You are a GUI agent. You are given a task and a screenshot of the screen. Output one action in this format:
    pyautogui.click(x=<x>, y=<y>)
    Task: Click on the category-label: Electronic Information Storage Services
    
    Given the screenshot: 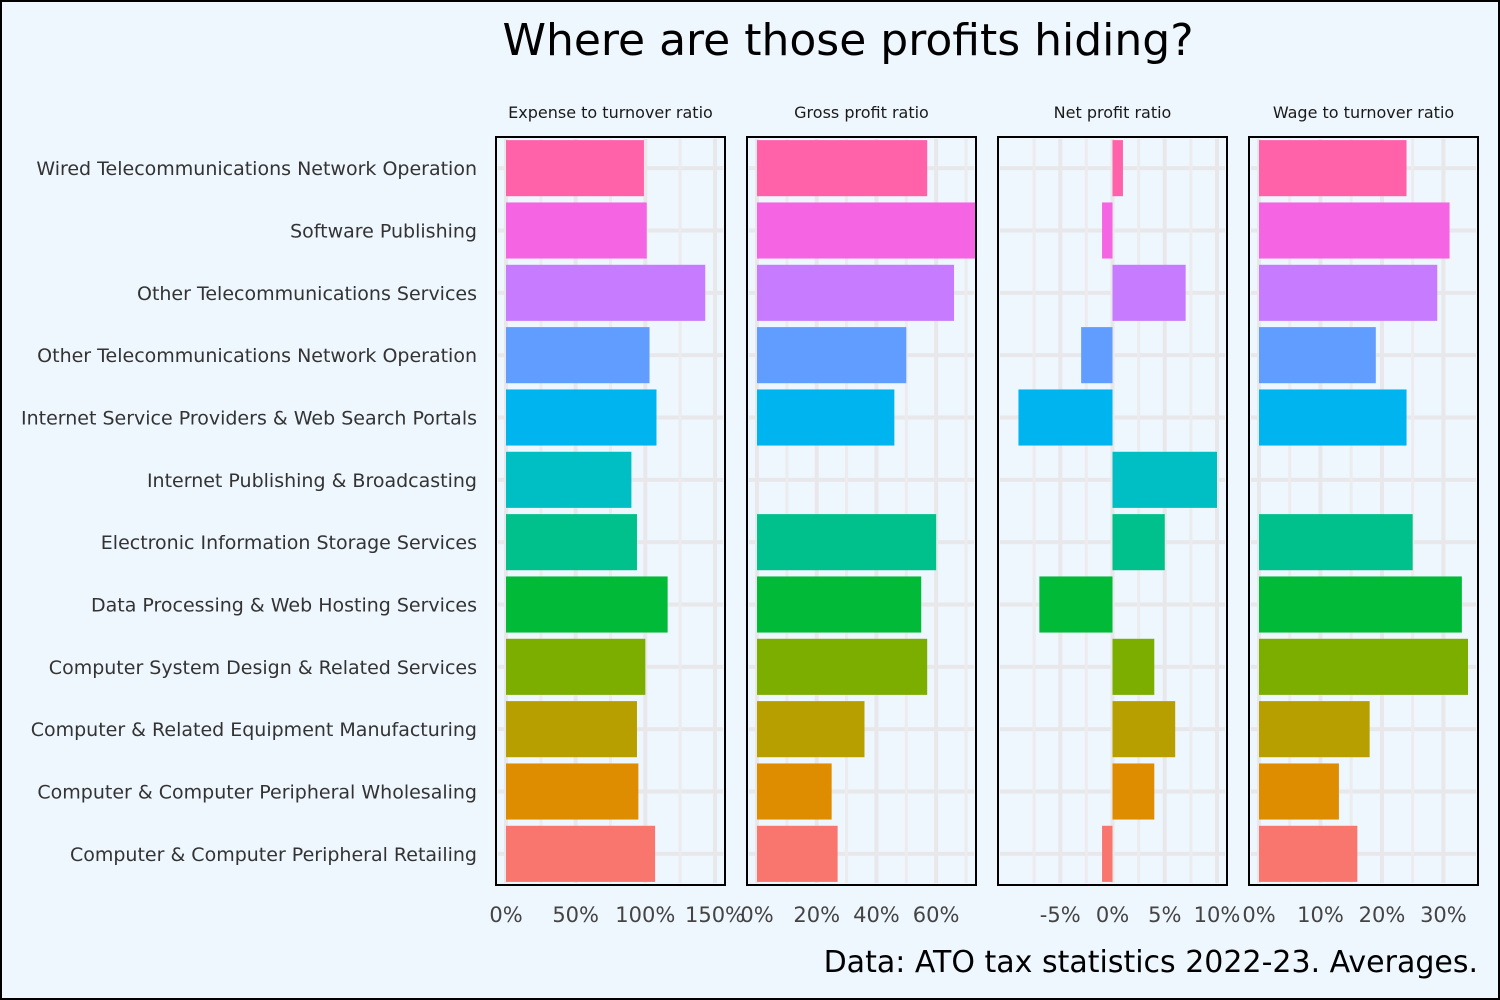 What is the action you would take?
    pyautogui.click(x=289, y=543)
    